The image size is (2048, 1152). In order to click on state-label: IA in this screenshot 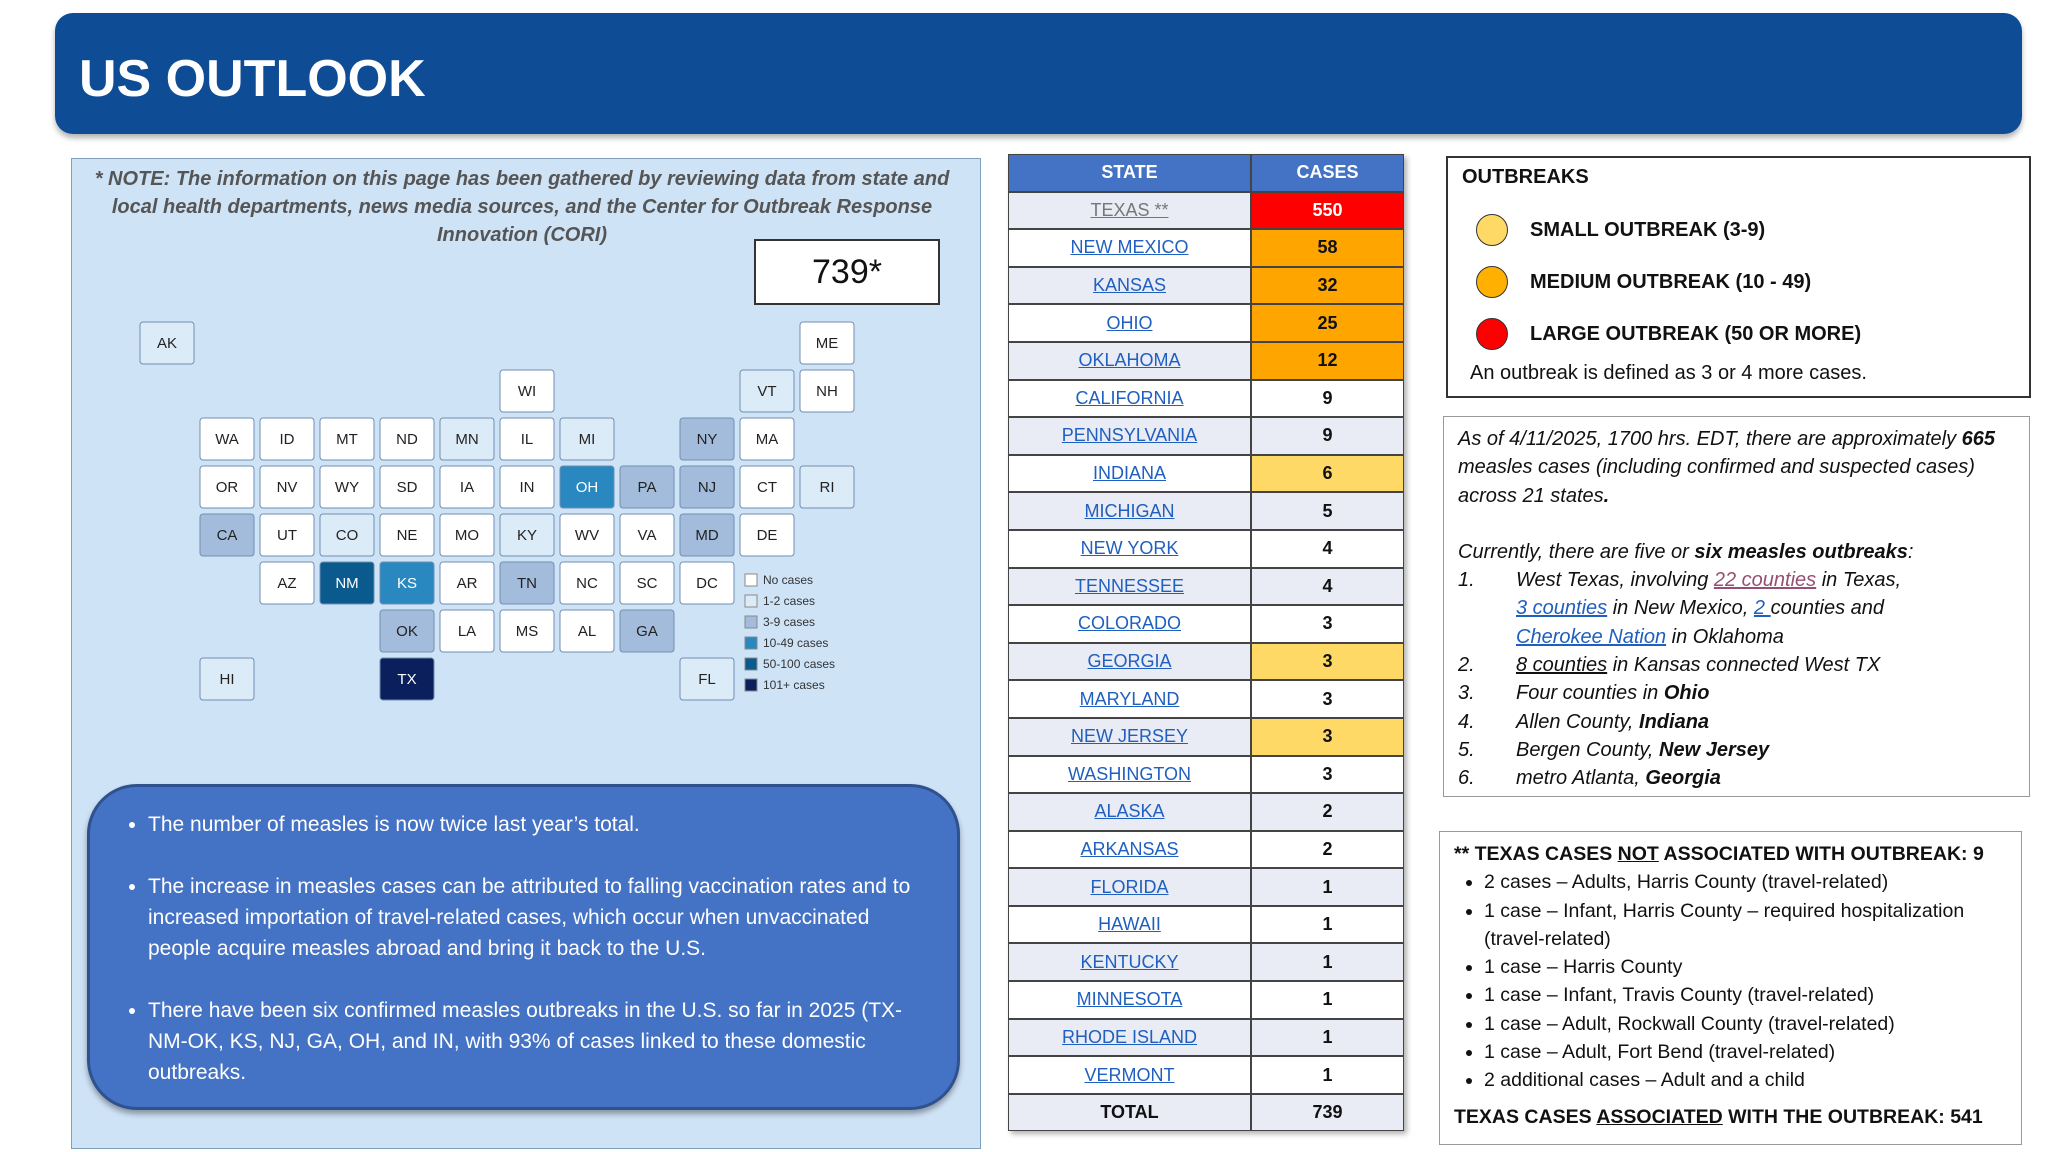, I will do `click(467, 487)`.